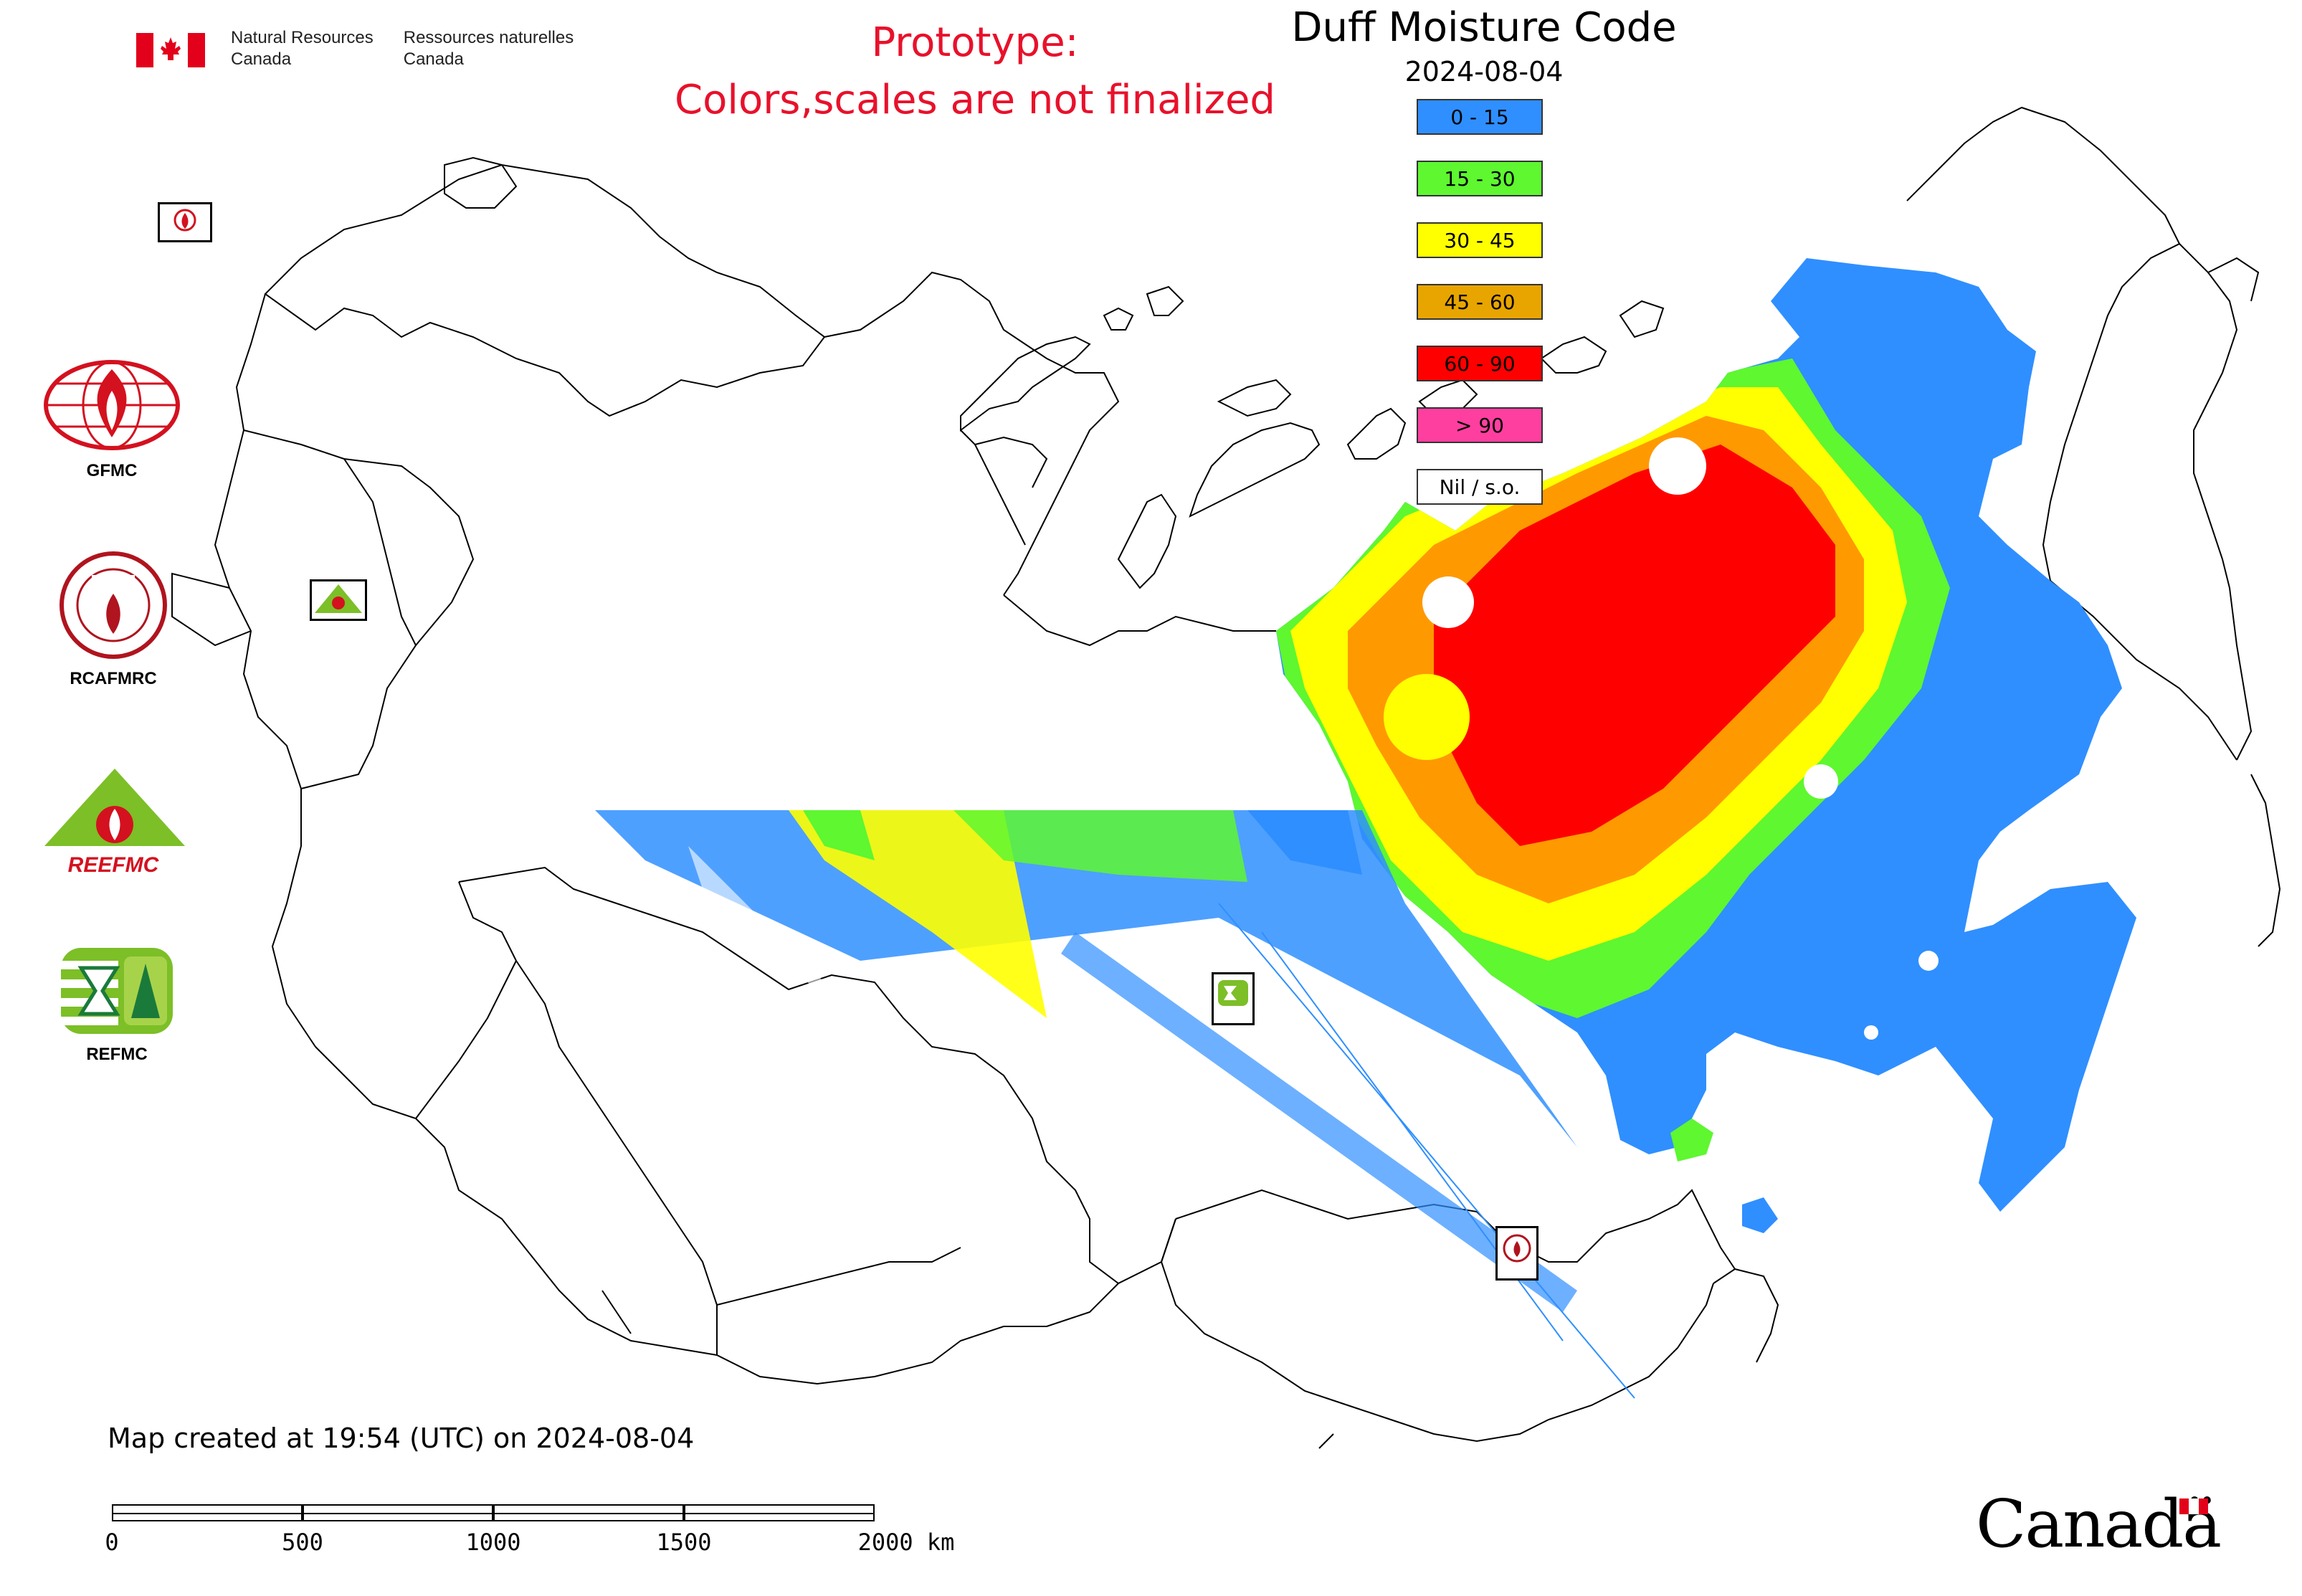 This screenshot has width=2302, height=1596. I want to click on created-timestamp: Map created at 19:54 (UTC) on 2024-08-04, so click(402, 1438).